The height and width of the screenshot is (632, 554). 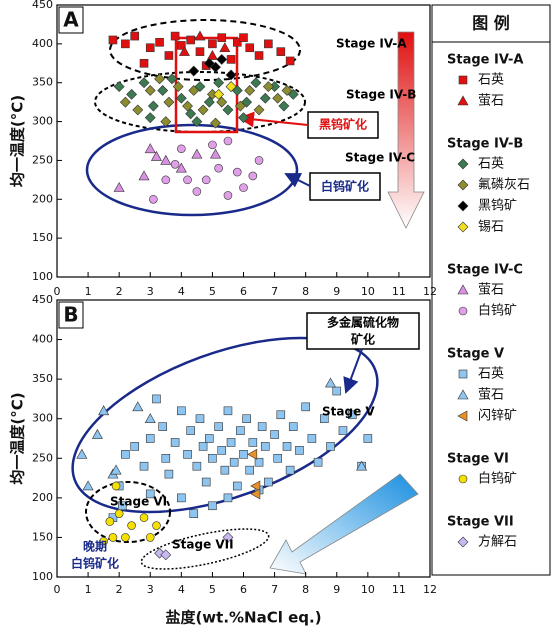 I want to click on x-tick-label: 10, so click(x=368, y=589).